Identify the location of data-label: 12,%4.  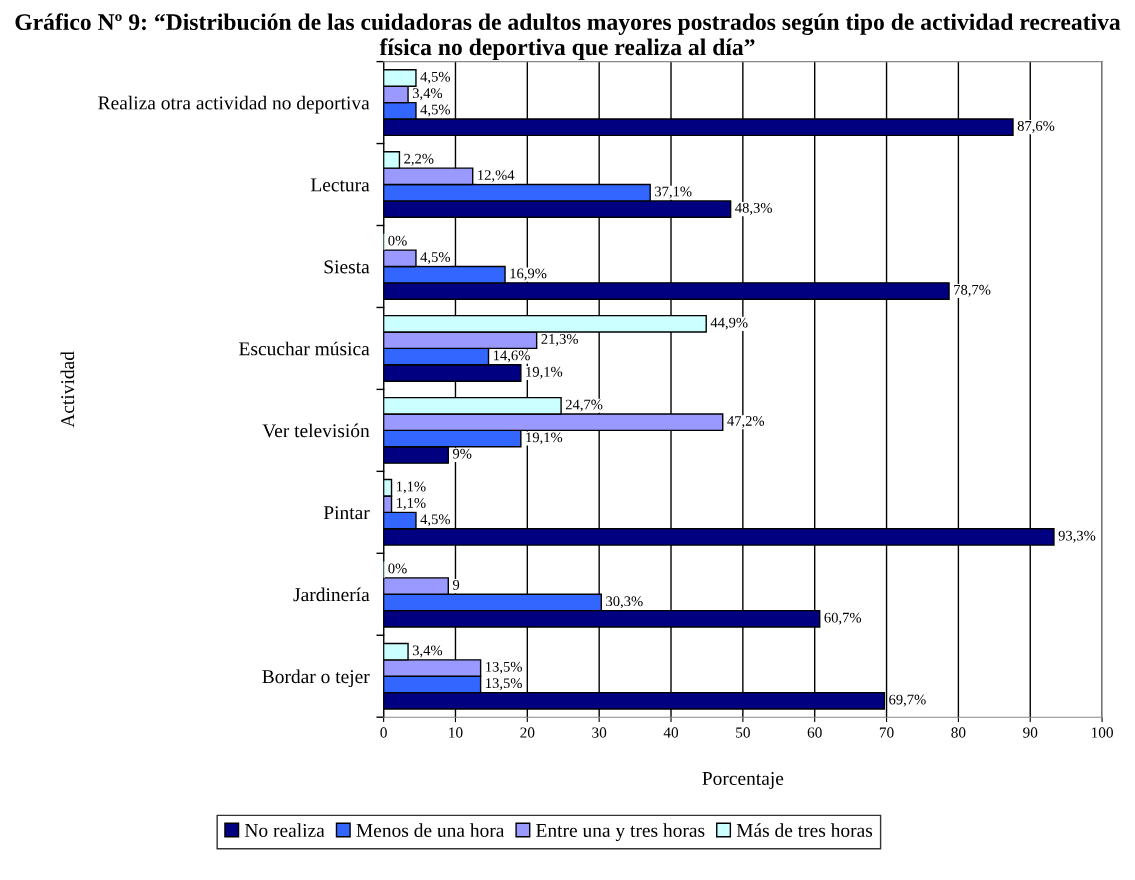
(496, 176).